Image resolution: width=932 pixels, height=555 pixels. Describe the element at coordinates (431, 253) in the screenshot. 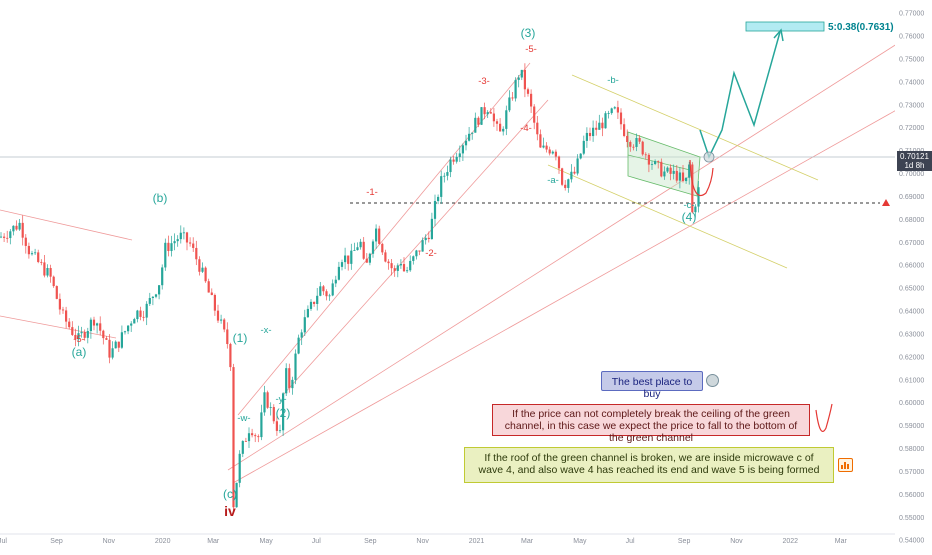

I see `wave-label: -2-` at that location.